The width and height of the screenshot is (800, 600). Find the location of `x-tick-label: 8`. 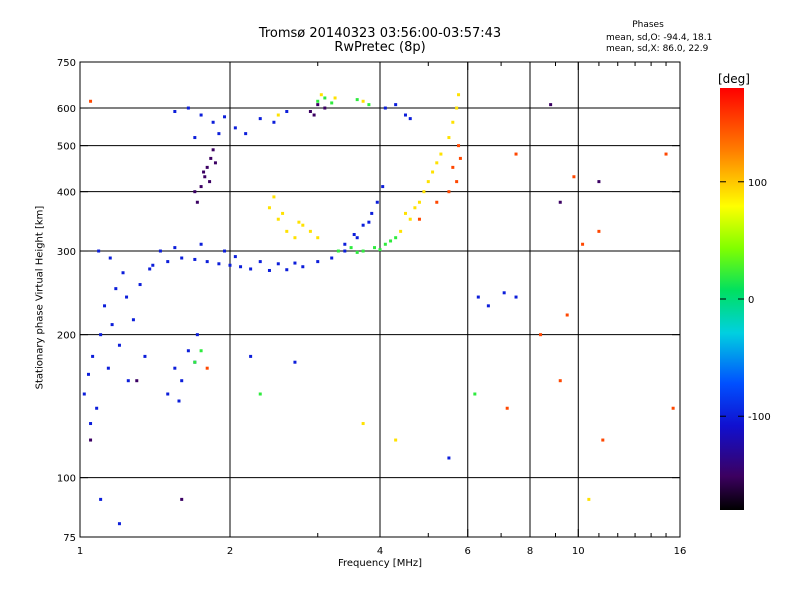

x-tick-label: 8 is located at coordinates (530, 551).